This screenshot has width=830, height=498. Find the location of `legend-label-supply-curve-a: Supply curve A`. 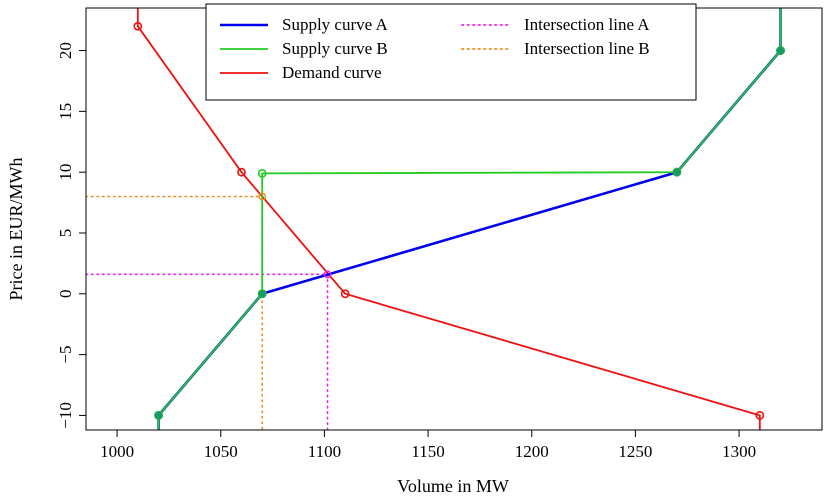

legend-label-supply-curve-a: Supply curve A is located at coordinates (335, 24).